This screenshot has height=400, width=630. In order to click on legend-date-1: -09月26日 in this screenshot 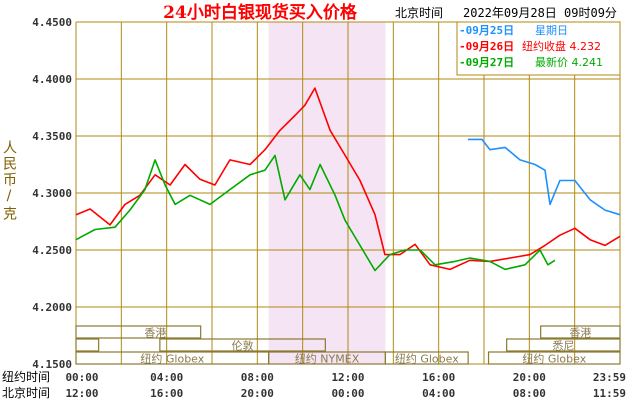, I will do `click(486, 46)`.